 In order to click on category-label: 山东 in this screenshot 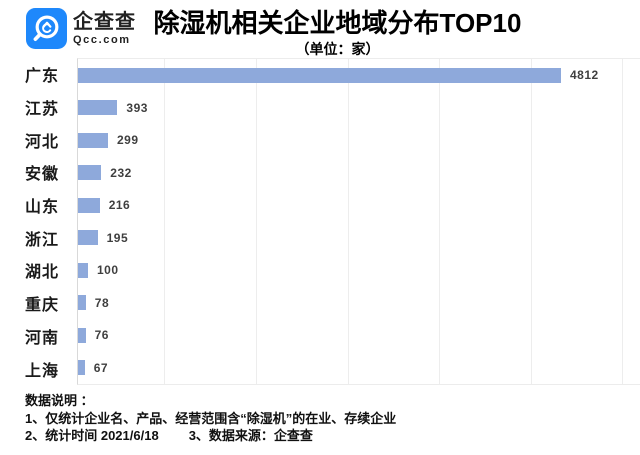, I will do `click(42, 208)`.